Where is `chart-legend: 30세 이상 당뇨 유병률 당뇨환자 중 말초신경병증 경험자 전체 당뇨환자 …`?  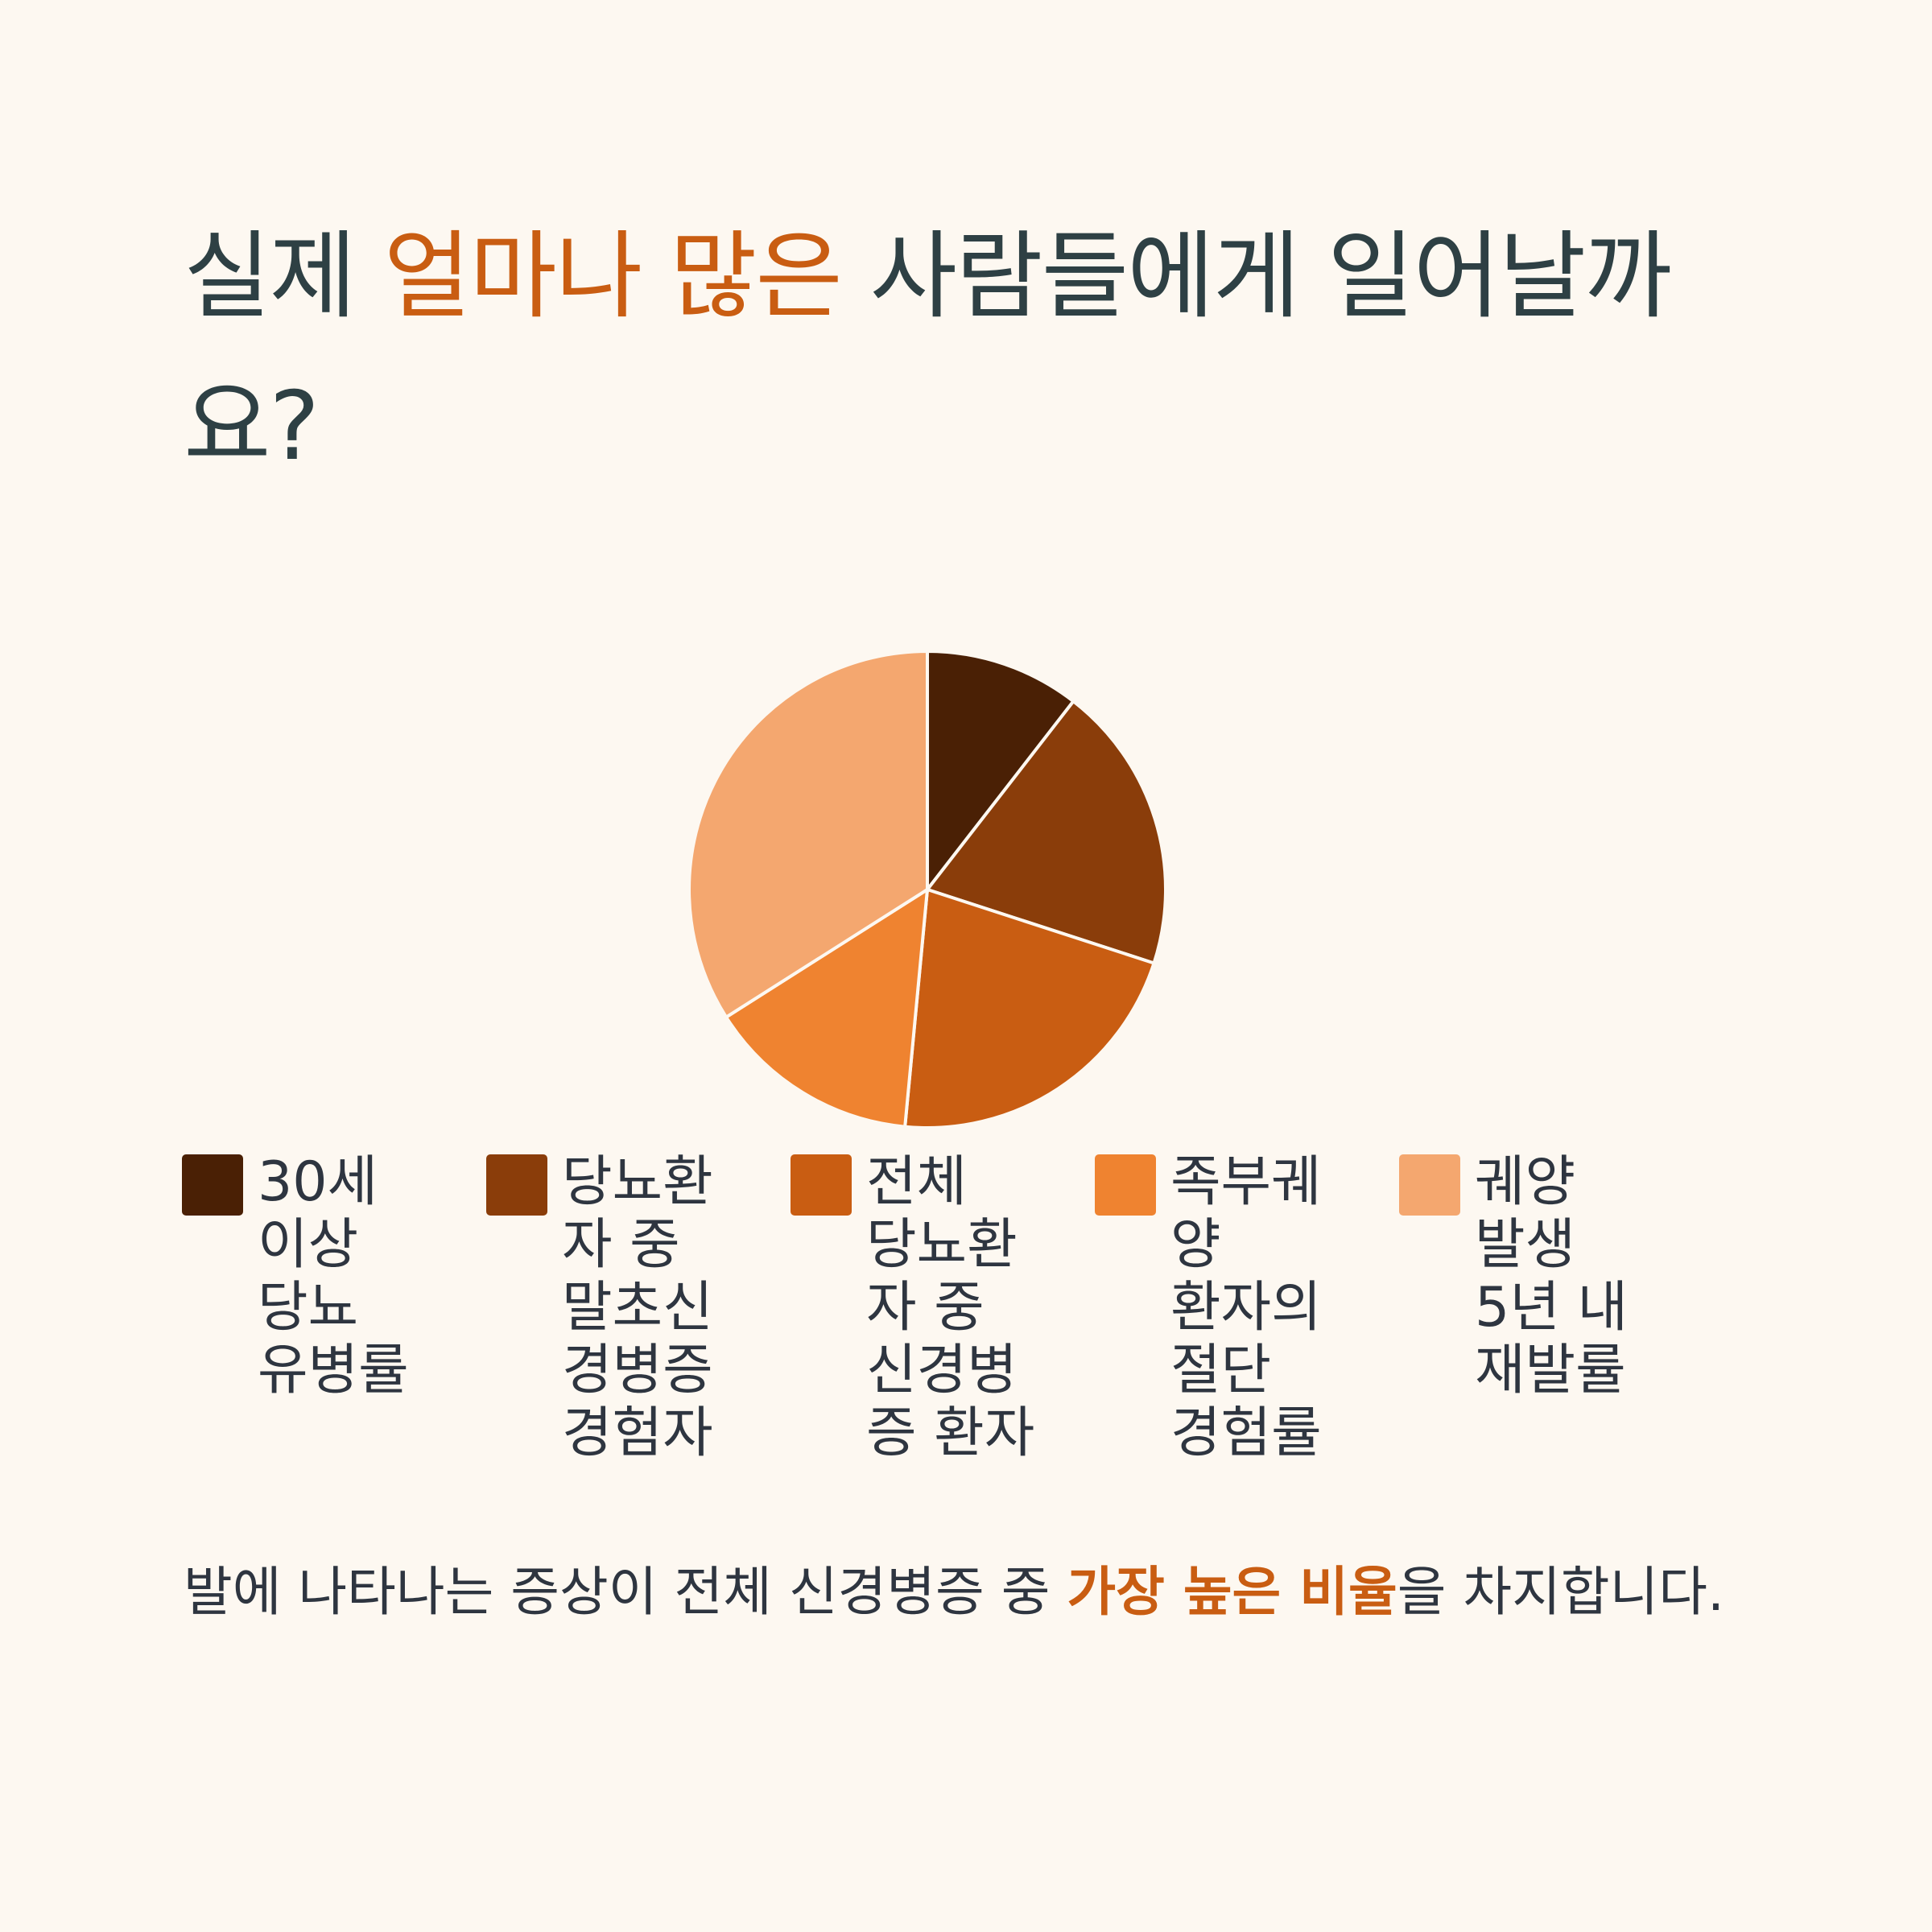
chart-legend: 30세 이상 당뇨 유병률 당뇨환자 중 말초신경병증 경험자 전체 당뇨환자 … is located at coordinates (946, 1308).